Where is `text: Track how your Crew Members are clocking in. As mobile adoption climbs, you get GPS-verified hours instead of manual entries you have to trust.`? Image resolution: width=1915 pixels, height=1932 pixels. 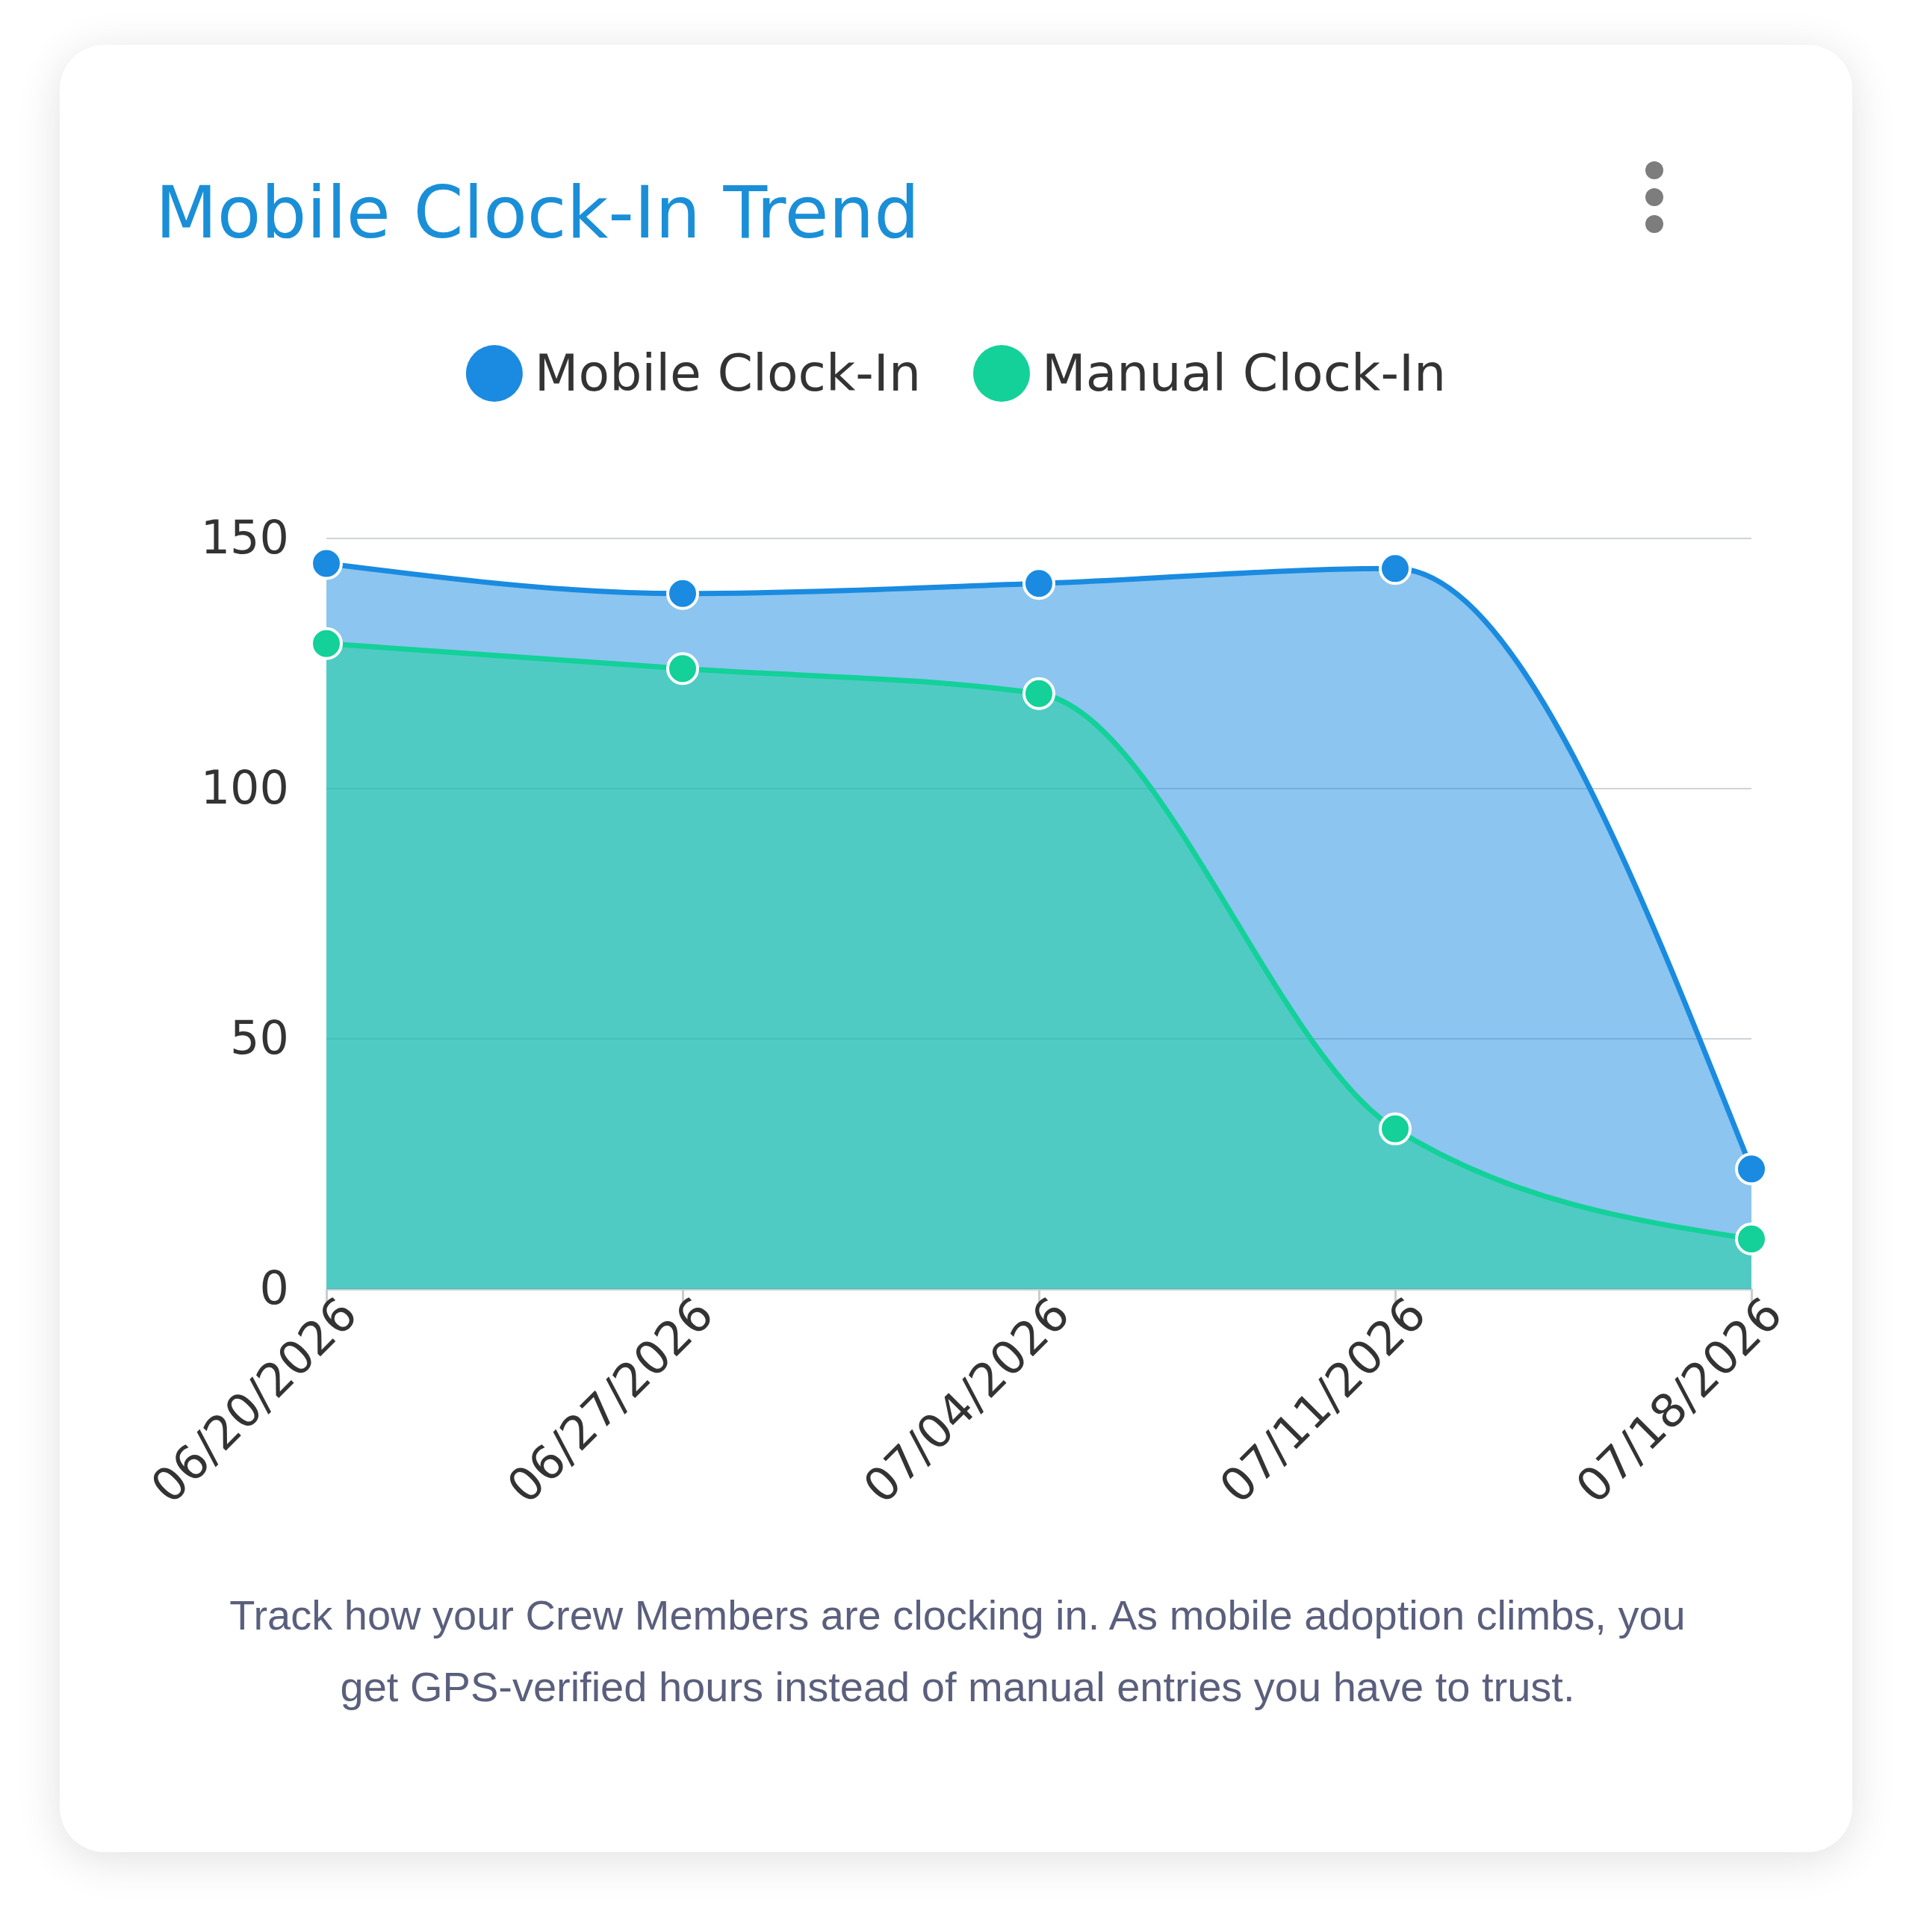 text: Track how your Crew Members are clocking in. As mobile adoption climbs, you get GPS-verified hours instead of manual entries you have to trust. is located at coordinates (957, 1651).